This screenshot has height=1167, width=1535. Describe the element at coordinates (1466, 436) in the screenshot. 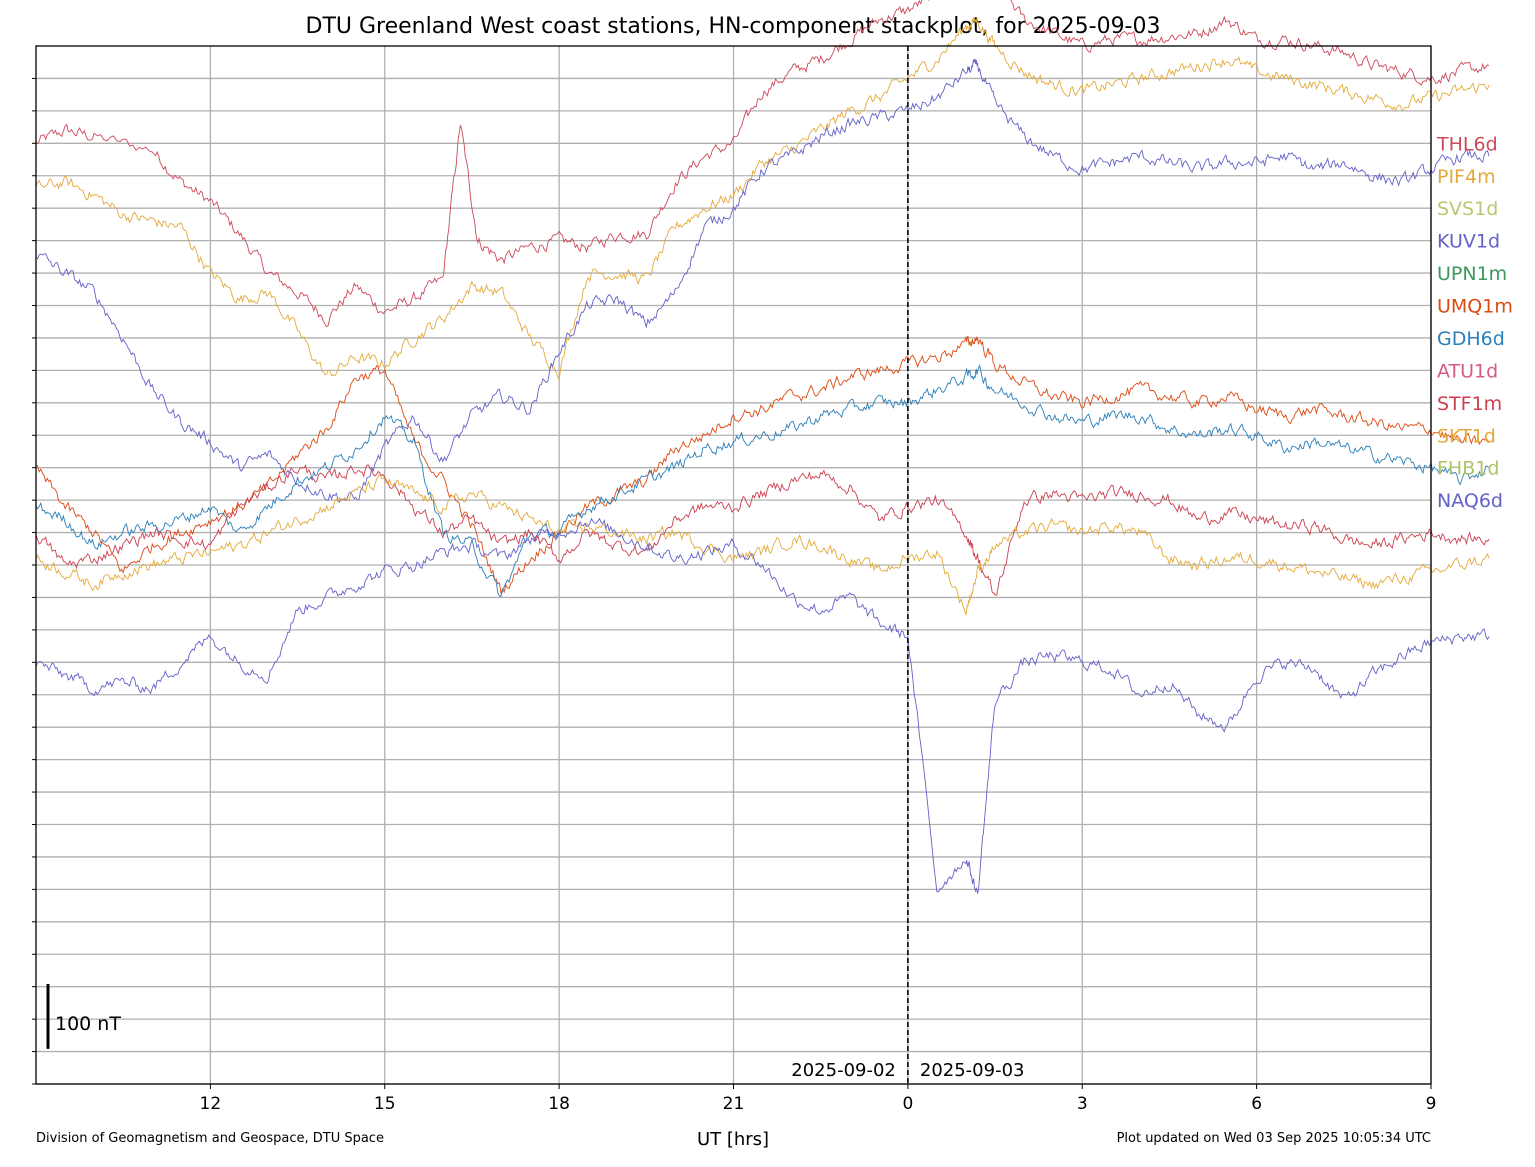

I see `legend-entry-skt1d: SKT1d` at that location.